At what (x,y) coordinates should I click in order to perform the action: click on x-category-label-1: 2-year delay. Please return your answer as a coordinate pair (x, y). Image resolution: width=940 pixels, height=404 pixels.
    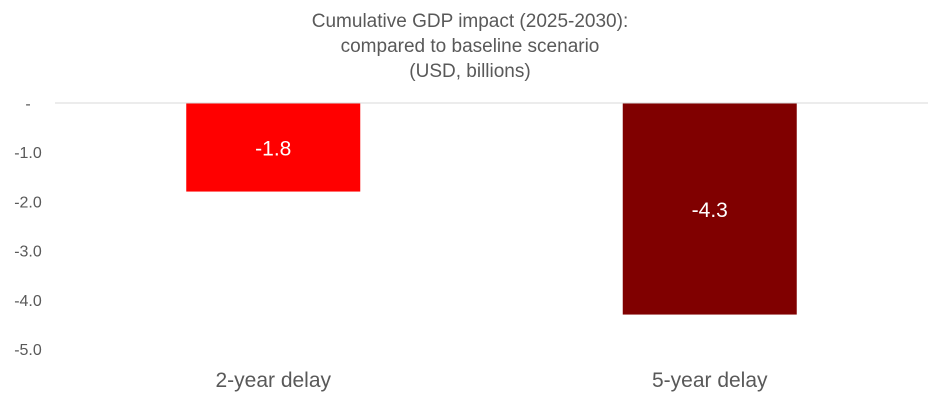
    Looking at the image, I should click on (273, 380).